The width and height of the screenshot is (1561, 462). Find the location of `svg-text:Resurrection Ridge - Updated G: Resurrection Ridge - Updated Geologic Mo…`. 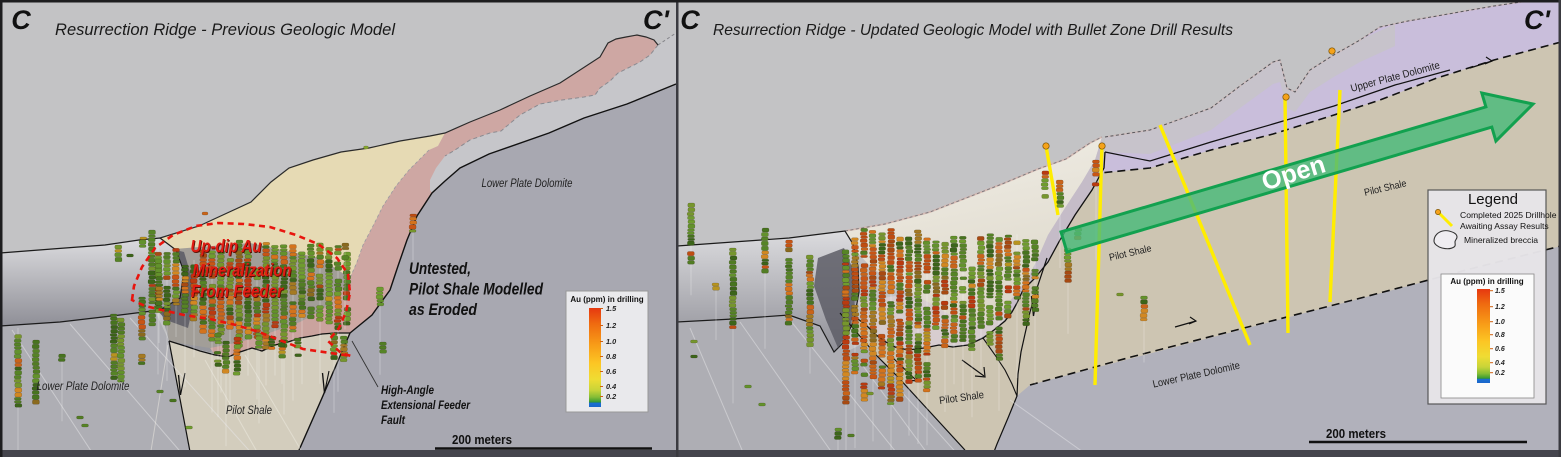

svg-text:Resurrection Ridge - Updated G: Resurrection Ridge - Updated Geologic Mo… is located at coordinates (973, 30).